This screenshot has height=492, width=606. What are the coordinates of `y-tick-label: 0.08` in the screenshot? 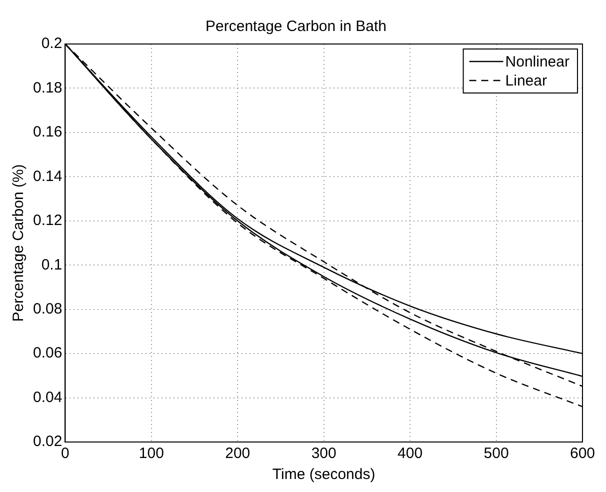 It's located at (47, 309).